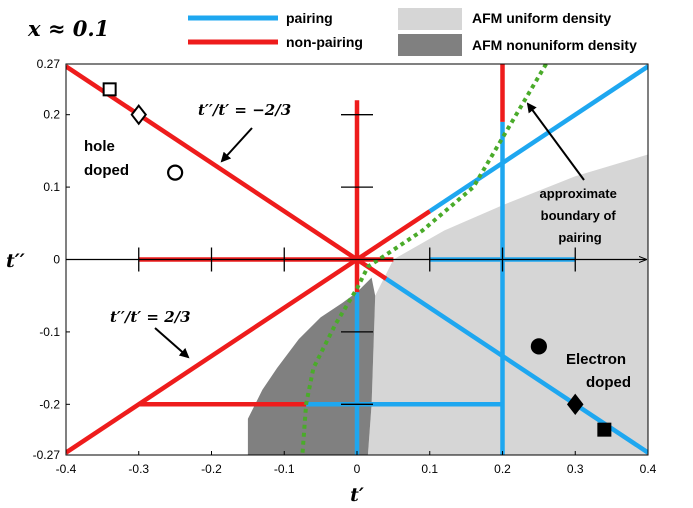  Describe the element at coordinates (579, 237) in the screenshot. I see `boundary-line3: pairing` at that location.